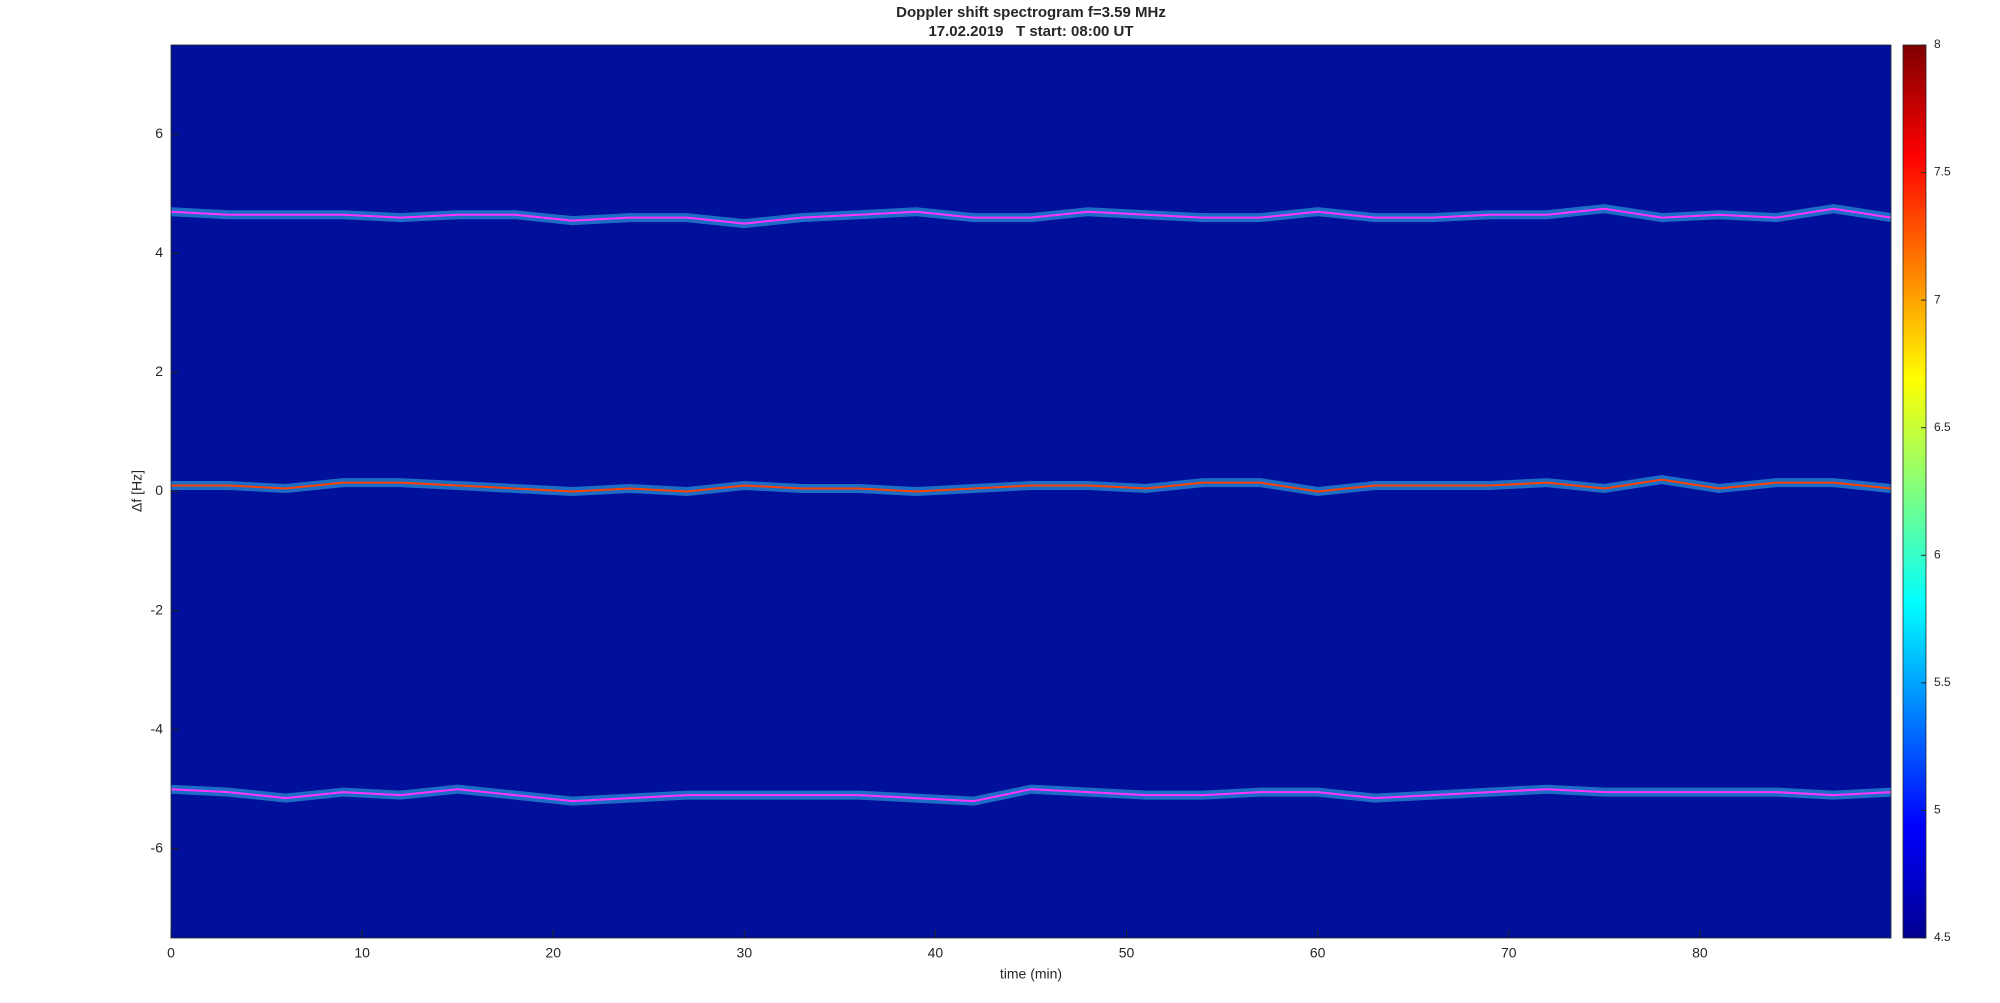 This screenshot has width=2000, height=1003. What do you see at coordinates (1937, 299) in the screenshot?
I see `colorbar-tick-label: 7` at bounding box center [1937, 299].